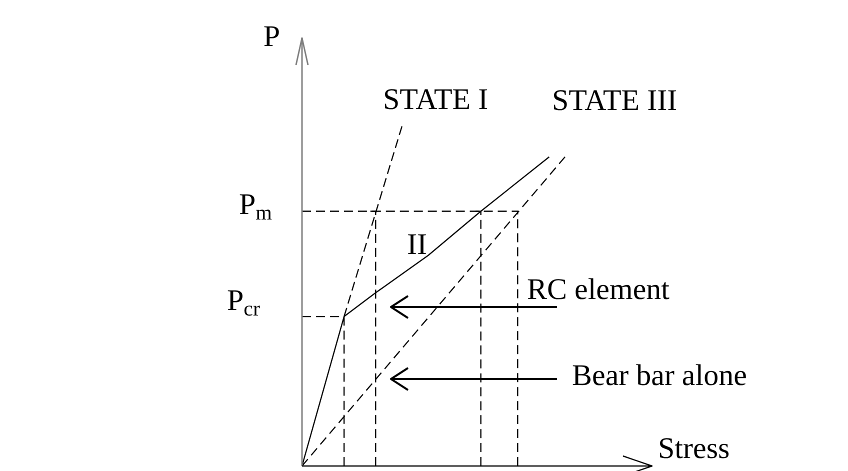  Describe the element at coordinates (598, 289) in the screenshot. I see `annotation: RC element` at that location.